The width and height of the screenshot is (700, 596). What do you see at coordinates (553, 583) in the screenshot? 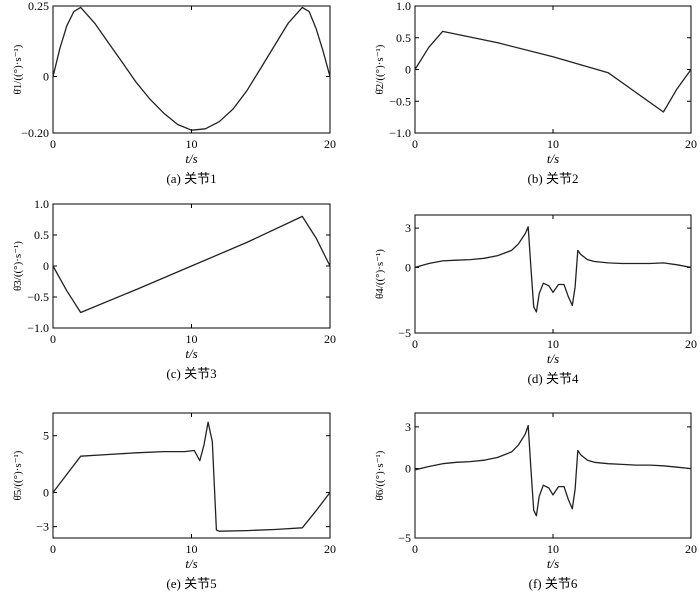
I see `panel-caption: (f) 关节6` at bounding box center [553, 583].